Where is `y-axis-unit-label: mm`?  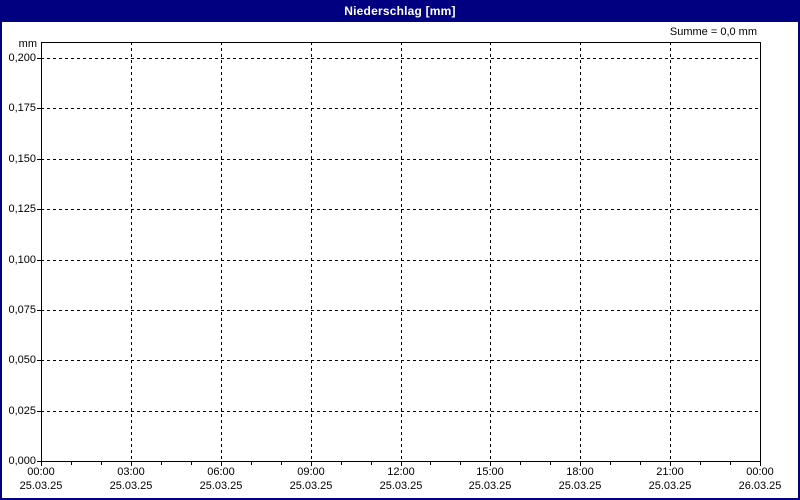
y-axis-unit-label: mm is located at coordinates (27, 44).